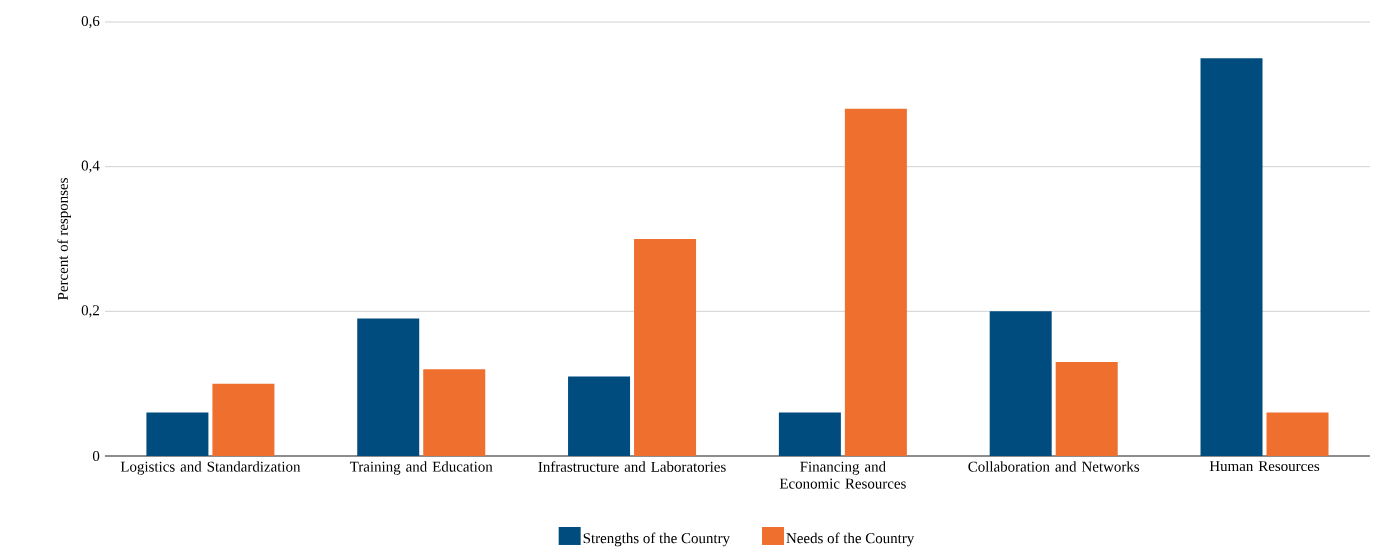 The width and height of the screenshot is (1378, 547). Describe the element at coordinates (96, 456) in the screenshot. I see `y-tick-label: 0` at that location.